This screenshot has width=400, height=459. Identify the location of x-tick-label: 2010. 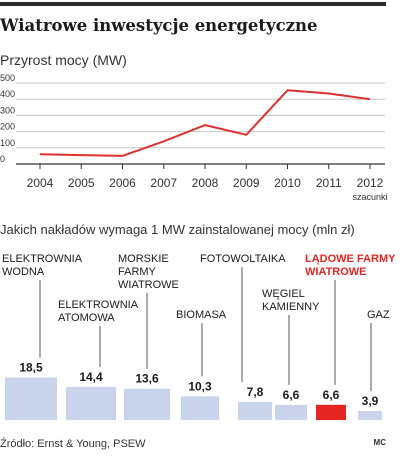
(287, 183).